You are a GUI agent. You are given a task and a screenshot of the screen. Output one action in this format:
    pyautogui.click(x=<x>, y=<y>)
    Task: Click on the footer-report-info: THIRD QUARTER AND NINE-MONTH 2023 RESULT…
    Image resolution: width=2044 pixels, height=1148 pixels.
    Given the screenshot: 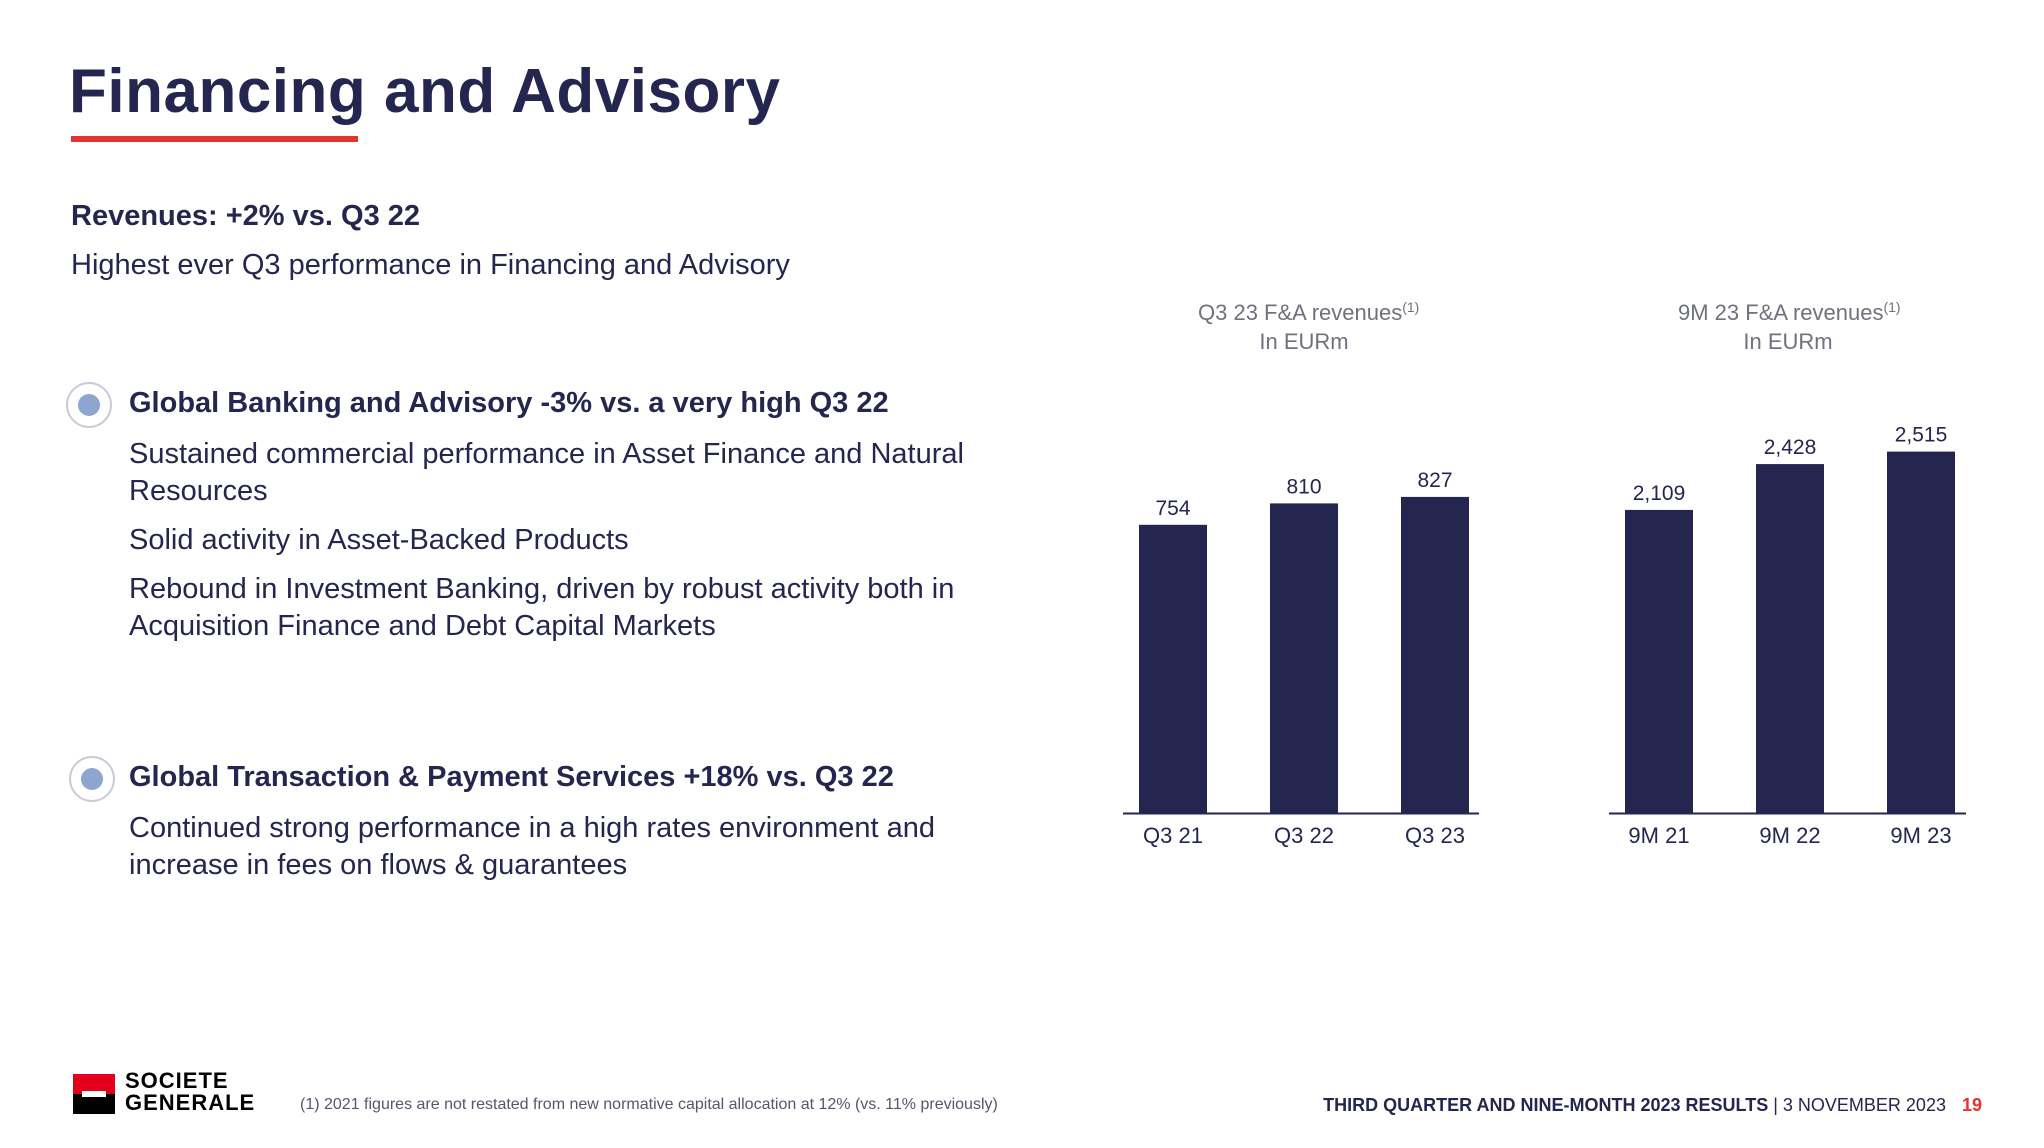 What is the action you would take?
    pyautogui.click(x=1652, y=1105)
    